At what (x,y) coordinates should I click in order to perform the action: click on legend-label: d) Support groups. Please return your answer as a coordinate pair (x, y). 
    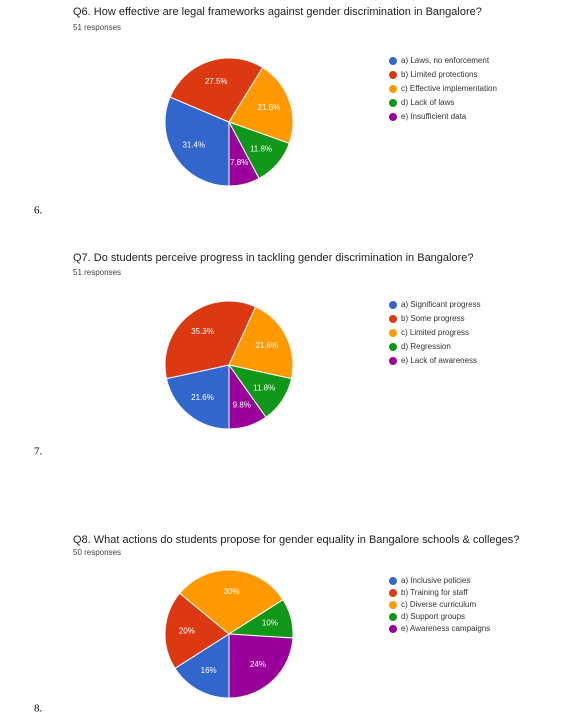
    Looking at the image, I should click on (433, 616).